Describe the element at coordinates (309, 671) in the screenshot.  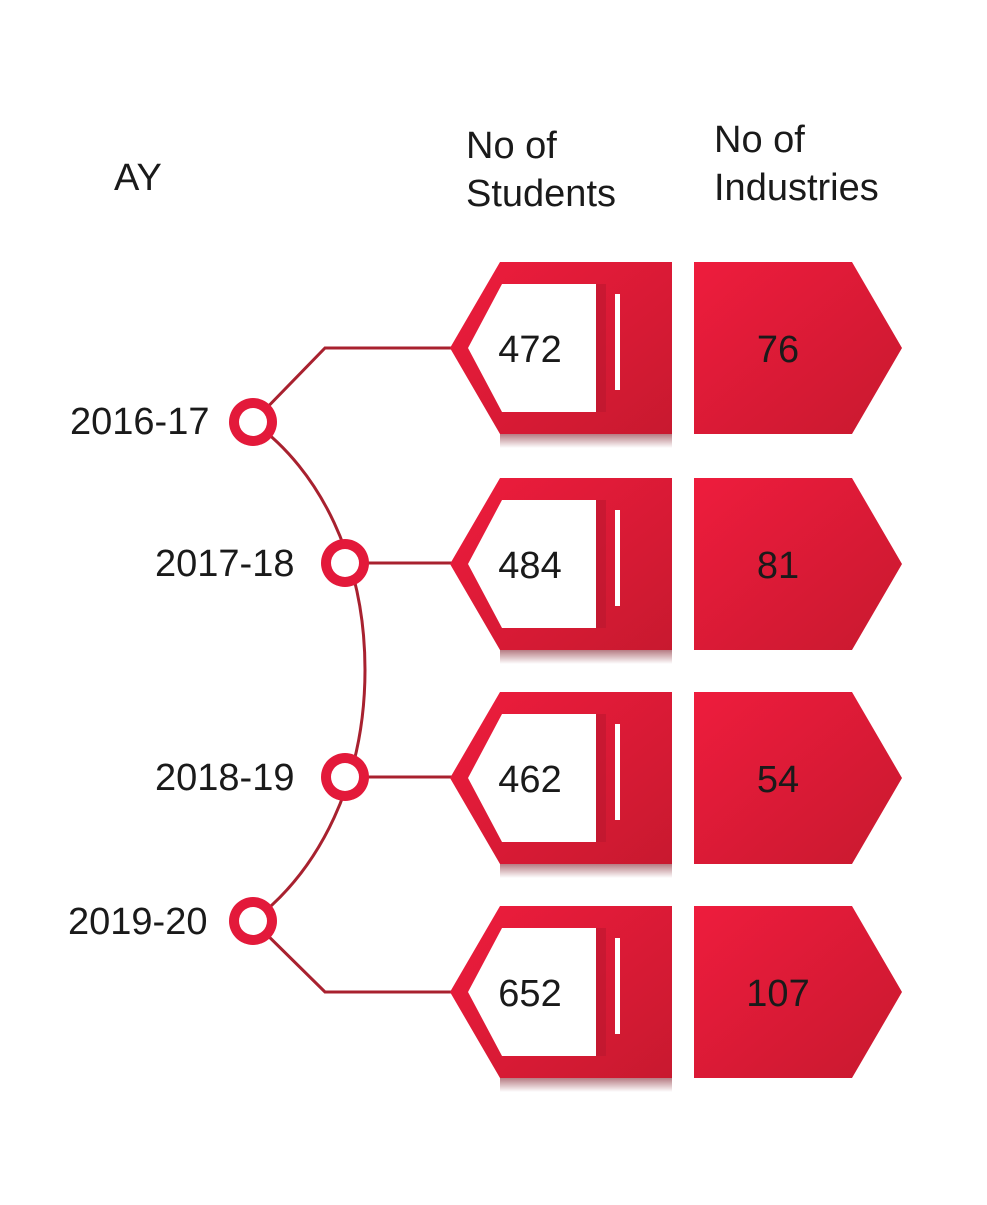
I see `timeline-spine` at that location.